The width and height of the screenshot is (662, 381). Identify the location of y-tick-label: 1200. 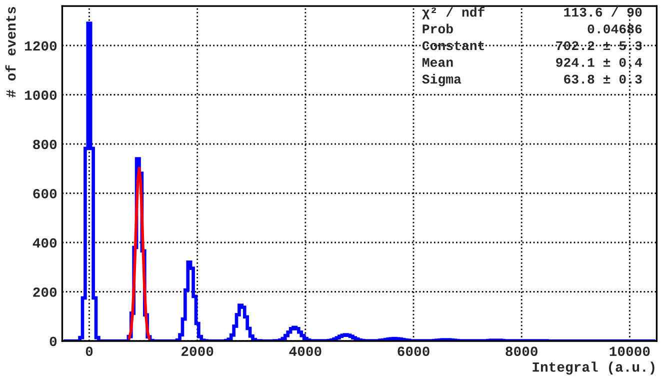
(40, 46).